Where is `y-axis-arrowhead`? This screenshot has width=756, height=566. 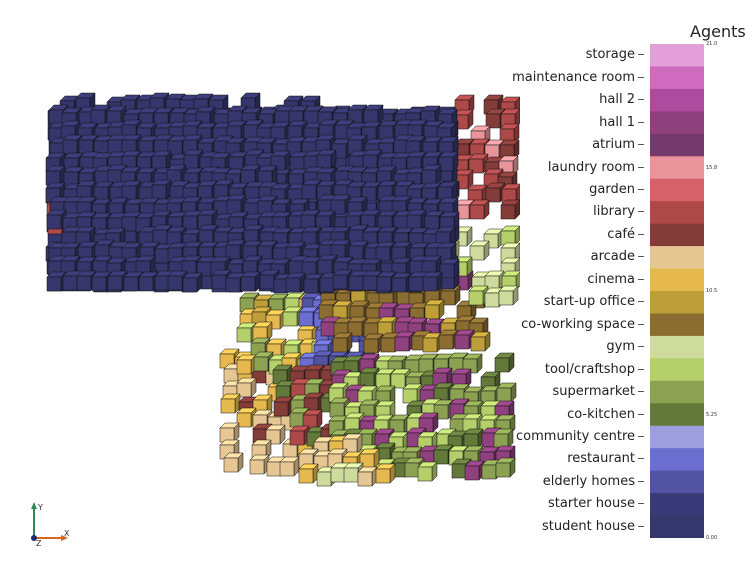 y-axis-arrowhead is located at coordinates (34, 505).